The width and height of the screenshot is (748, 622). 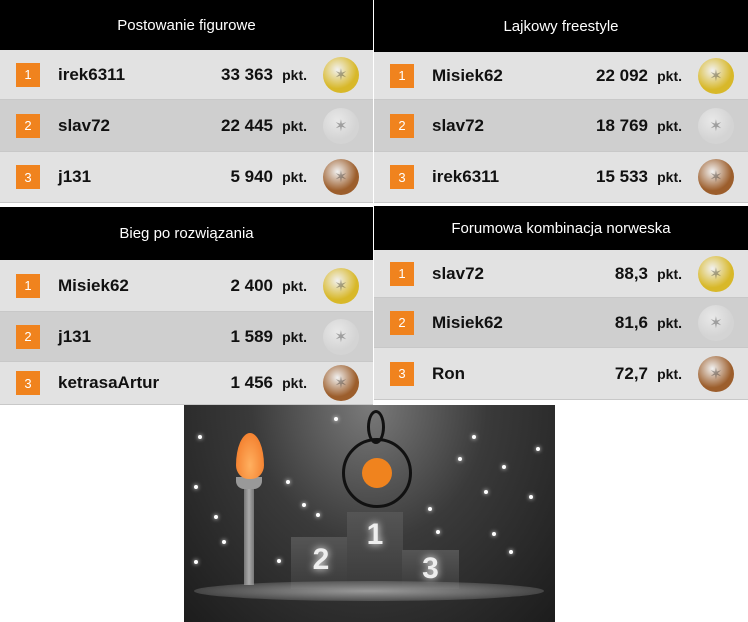 I want to click on leaderboard-row: 2 j131 1 589 pkt. ✶, so click(x=186, y=337).